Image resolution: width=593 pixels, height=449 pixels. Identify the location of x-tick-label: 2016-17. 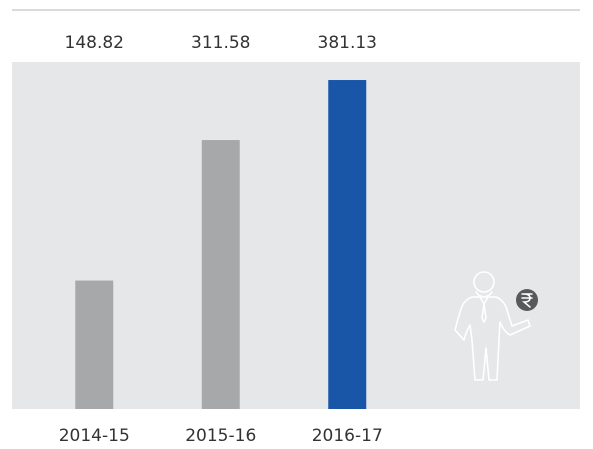
(347, 436).